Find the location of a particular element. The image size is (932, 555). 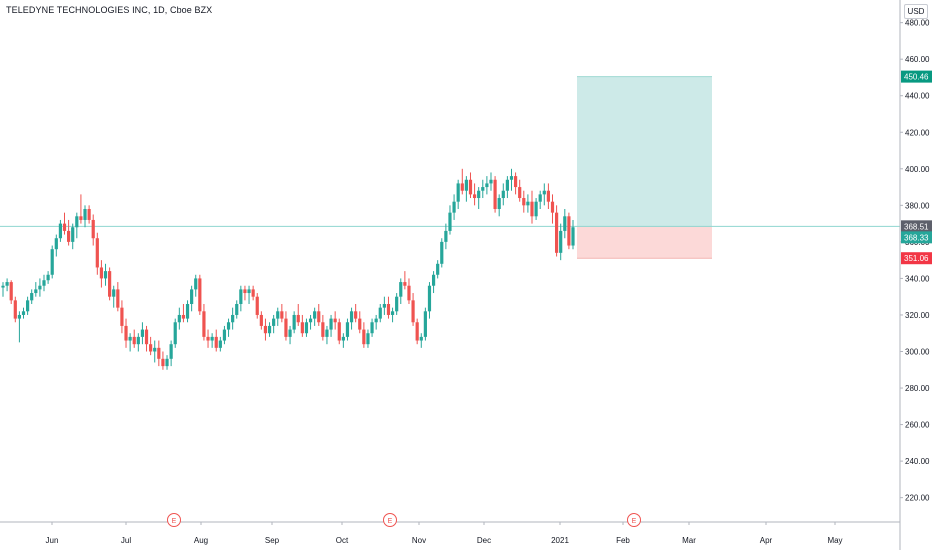

currency-button: USD is located at coordinates (916, 11).